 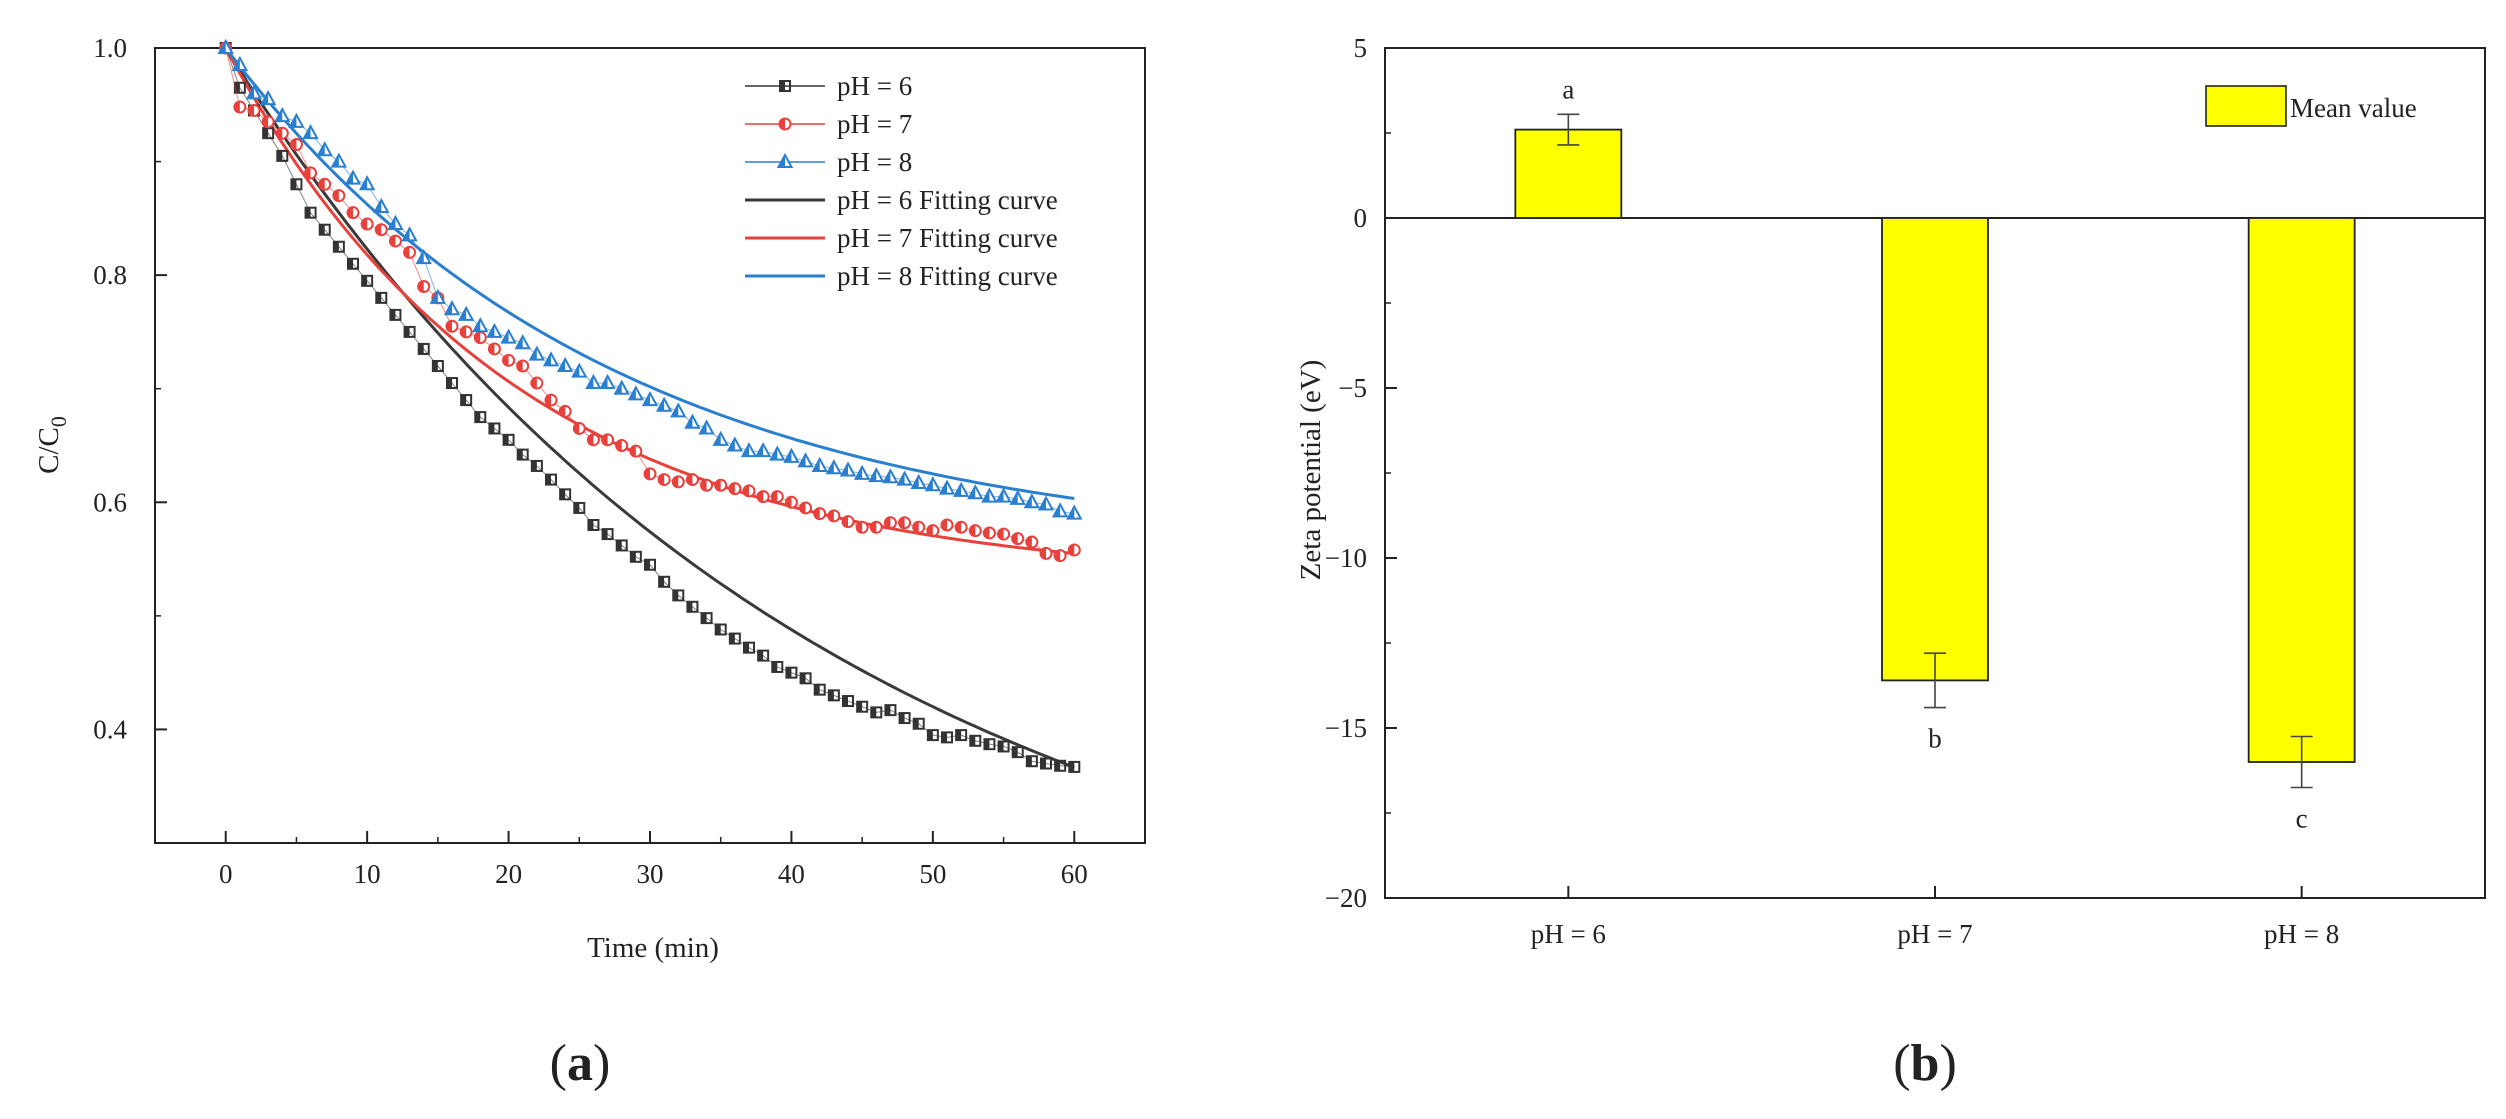 I want to click on y-tick-label-b: −20, so click(x=1346, y=898).